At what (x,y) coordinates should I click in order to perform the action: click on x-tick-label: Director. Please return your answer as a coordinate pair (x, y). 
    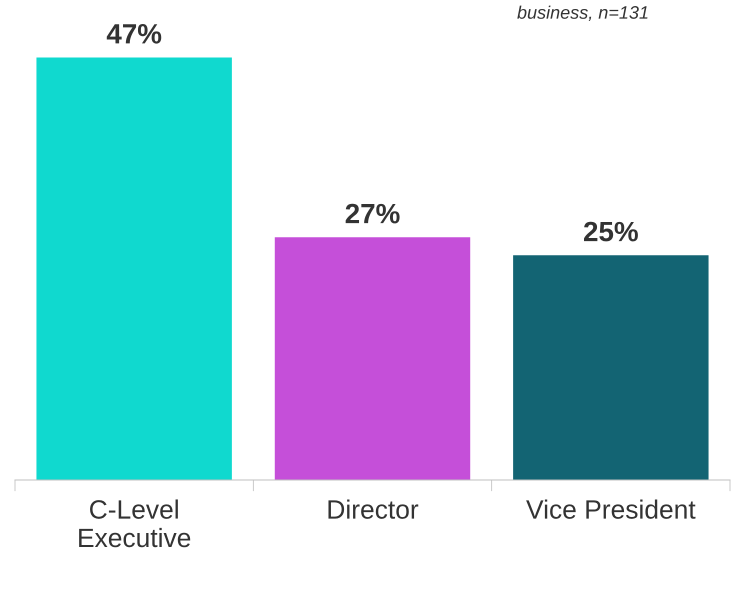
    Looking at the image, I should click on (373, 509).